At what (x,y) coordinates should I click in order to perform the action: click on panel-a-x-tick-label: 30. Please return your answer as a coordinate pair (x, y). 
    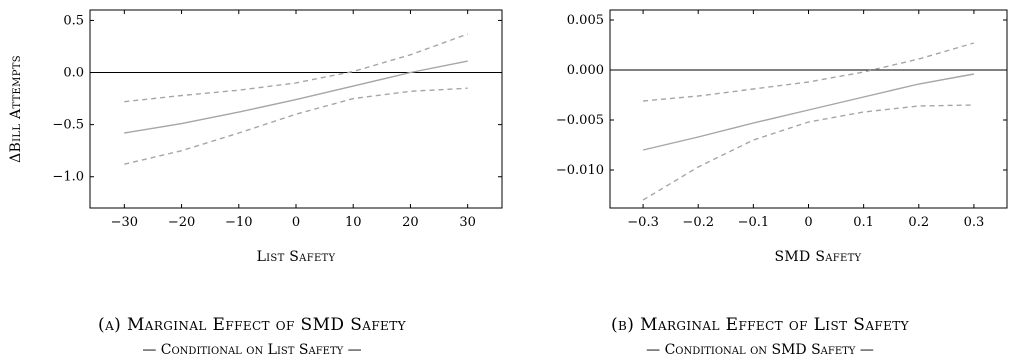
    Looking at the image, I should click on (467, 222).